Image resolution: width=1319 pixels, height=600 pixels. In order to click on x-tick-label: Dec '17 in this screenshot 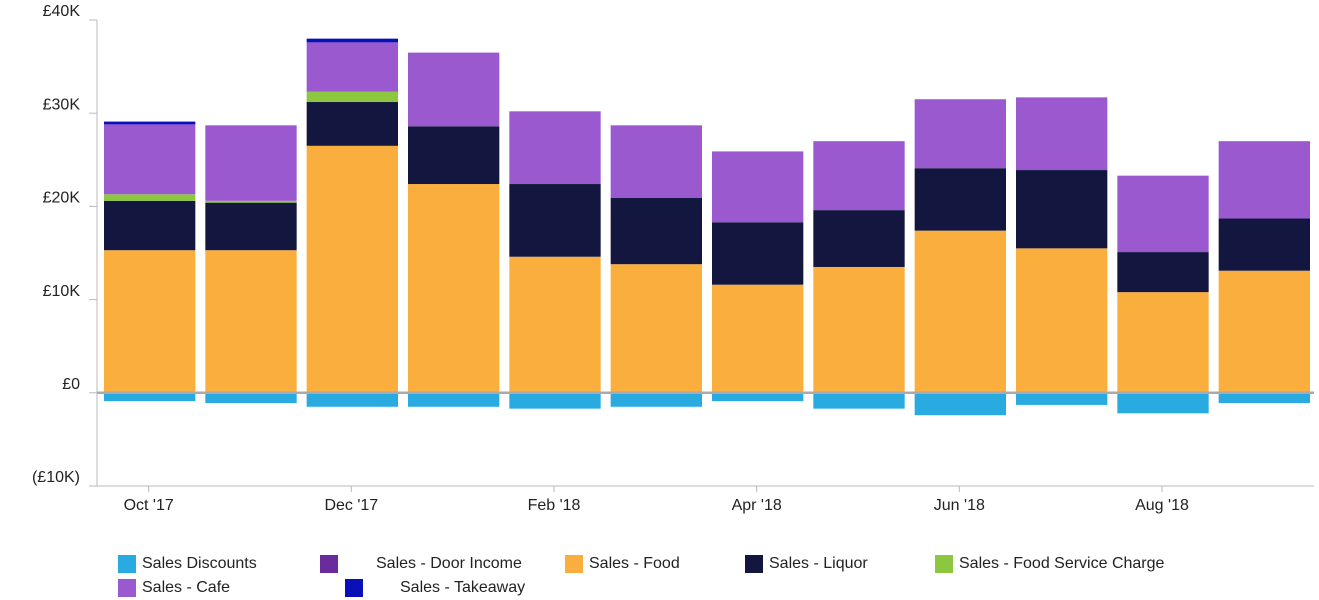, I will do `click(351, 505)`.